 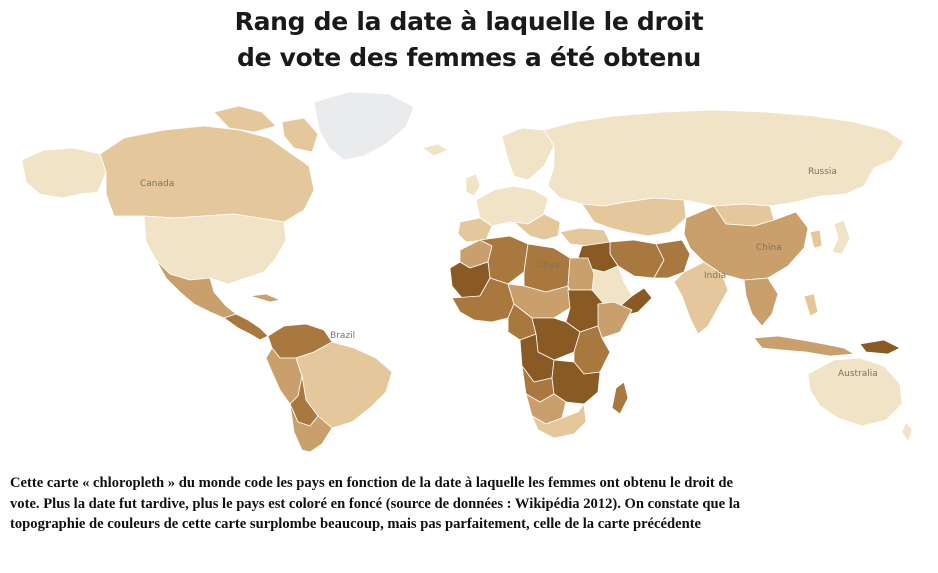 I want to click on philippines, so click(x=811, y=305).